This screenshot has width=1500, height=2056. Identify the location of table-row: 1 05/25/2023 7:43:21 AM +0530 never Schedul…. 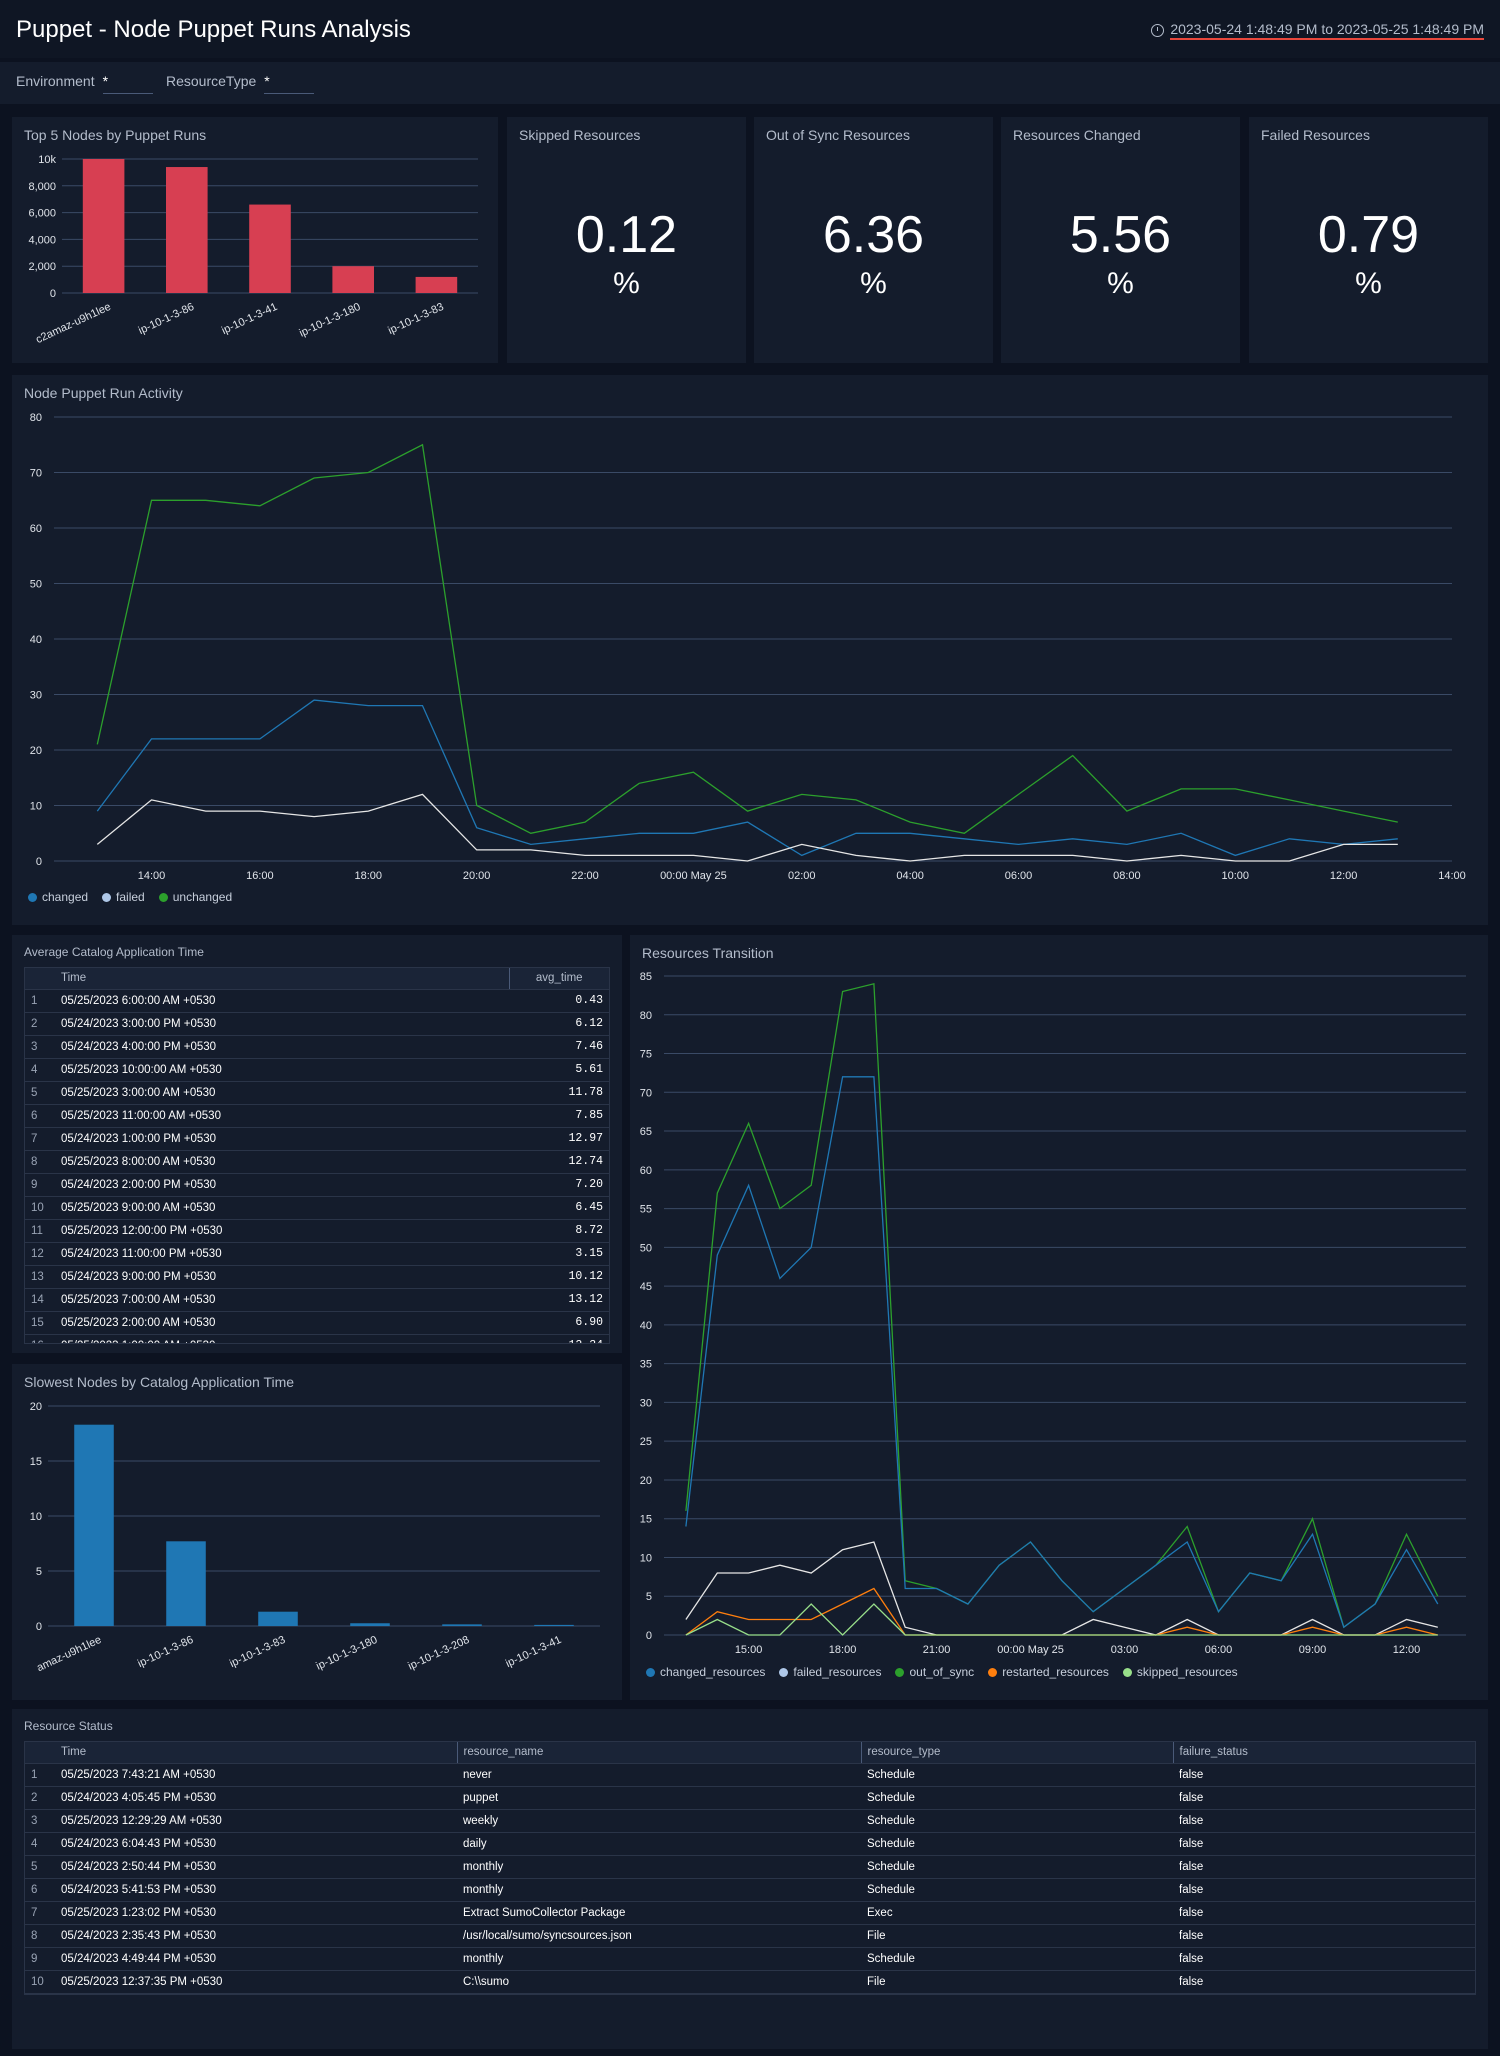
(750, 1775).